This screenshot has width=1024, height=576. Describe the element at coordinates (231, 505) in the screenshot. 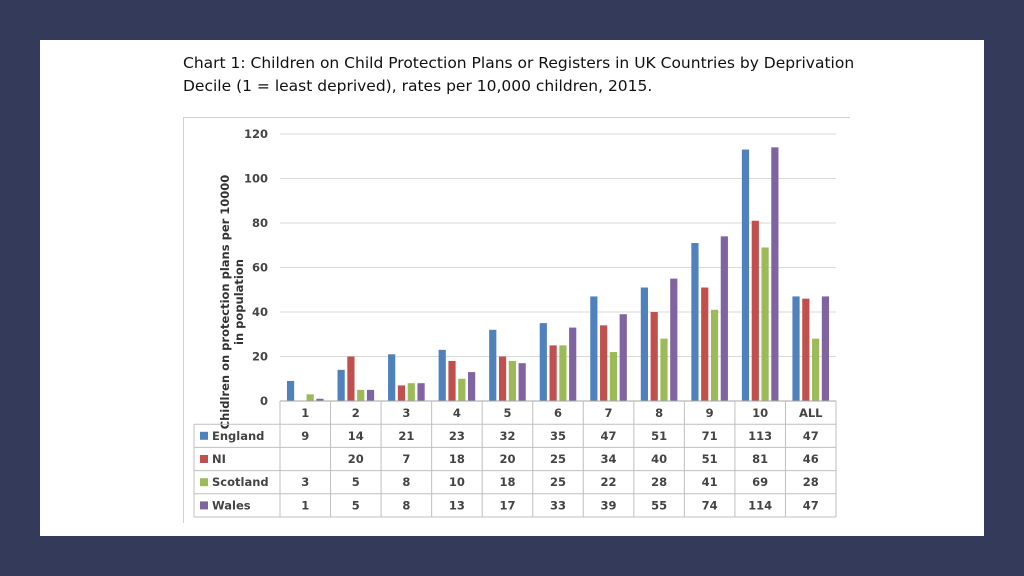

I see `legend-label-wales: Wales` at that location.